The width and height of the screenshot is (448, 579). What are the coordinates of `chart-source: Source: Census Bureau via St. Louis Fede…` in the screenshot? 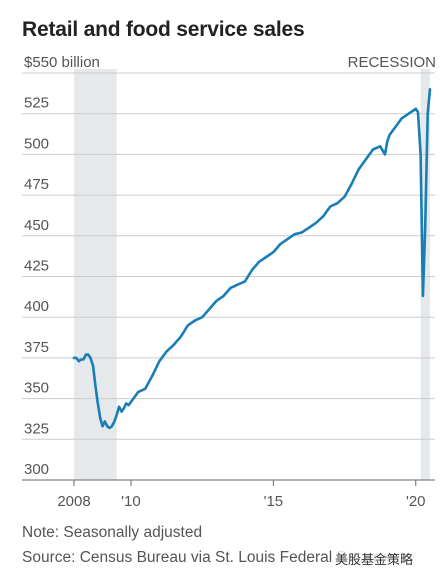 It's located at (208, 557).